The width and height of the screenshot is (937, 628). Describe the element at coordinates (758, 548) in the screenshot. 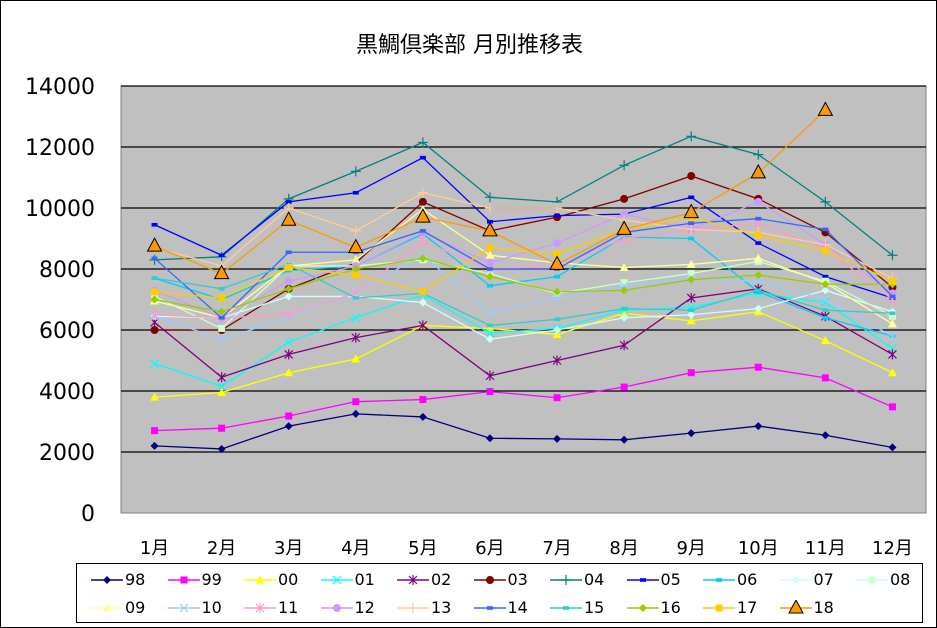

I see `x-tick-label: 10月` at that location.